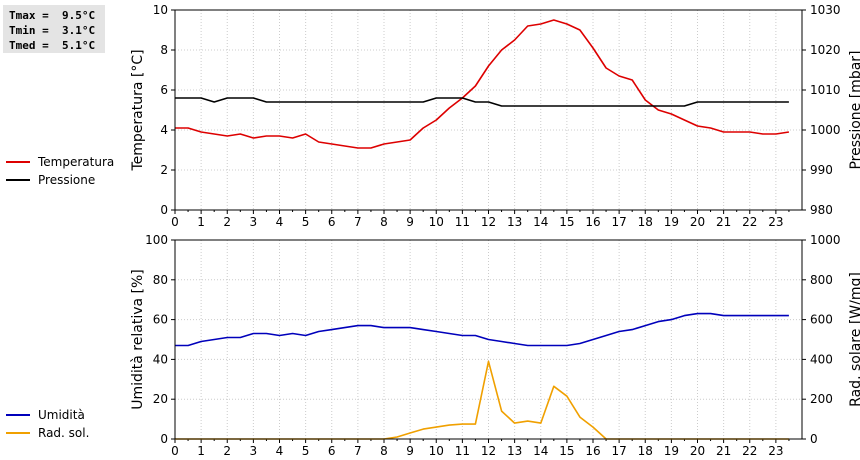 Image resolution: width=860 pixels, height=460 pixels. I want to click on chart2-x-tick-label: 3, so click(254, 451).